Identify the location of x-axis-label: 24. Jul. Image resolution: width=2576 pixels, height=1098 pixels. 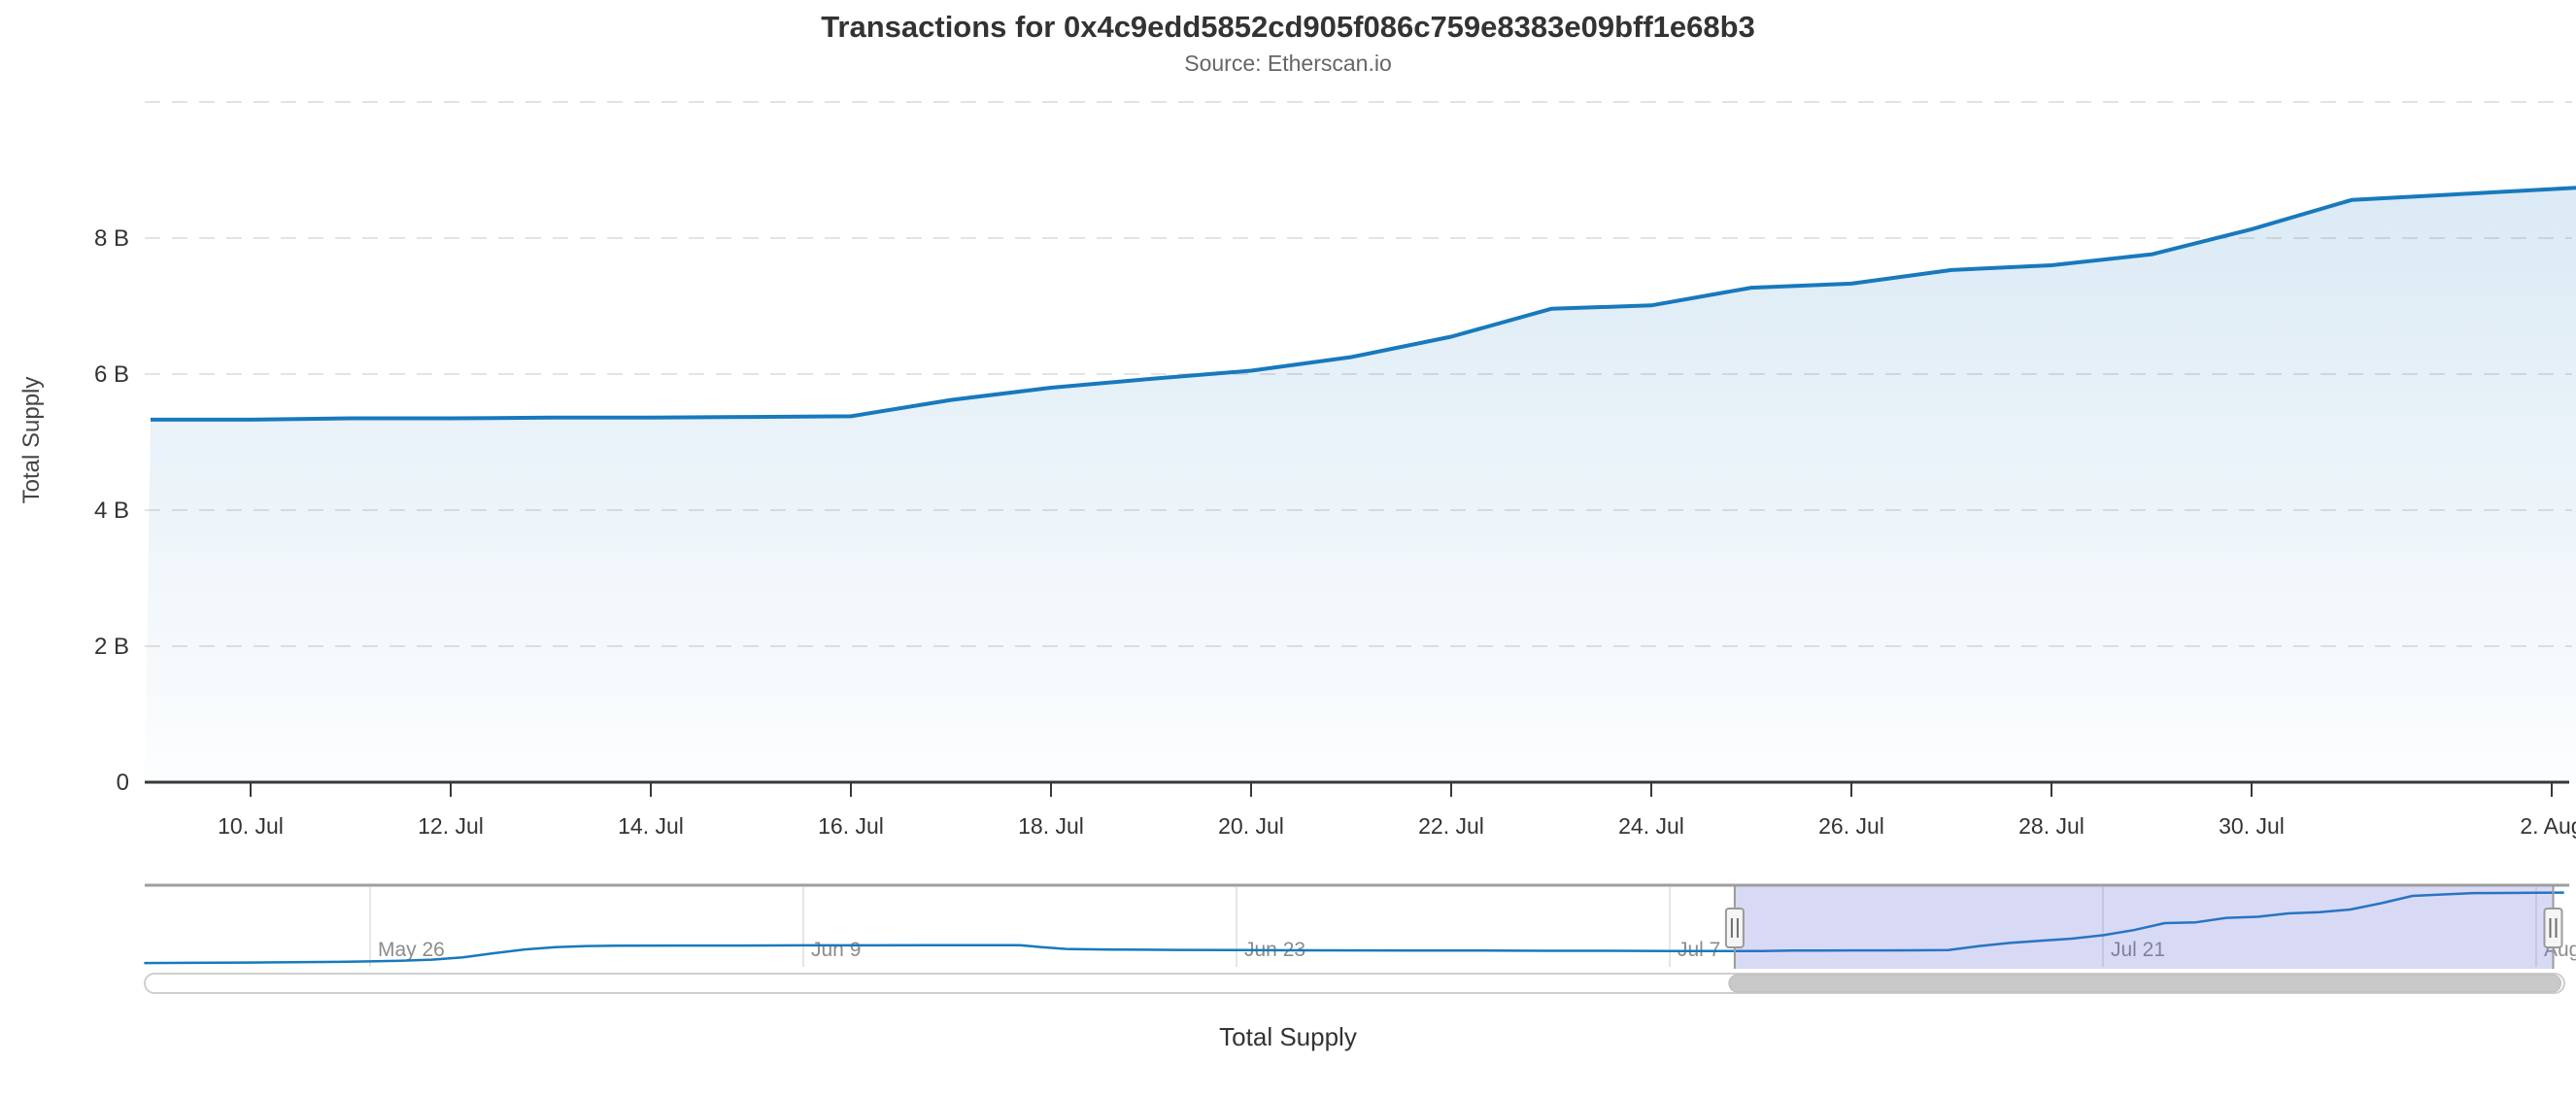
(1651, 826).